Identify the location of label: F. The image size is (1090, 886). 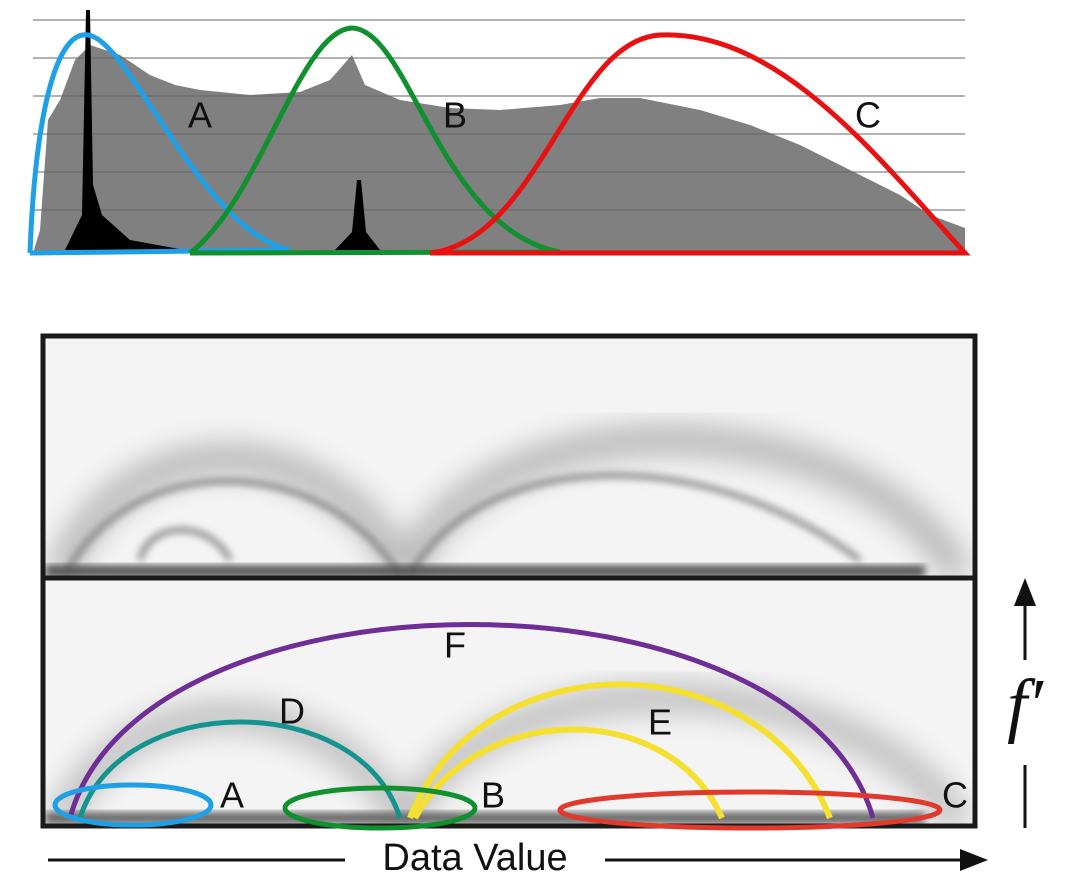
(455, 645).